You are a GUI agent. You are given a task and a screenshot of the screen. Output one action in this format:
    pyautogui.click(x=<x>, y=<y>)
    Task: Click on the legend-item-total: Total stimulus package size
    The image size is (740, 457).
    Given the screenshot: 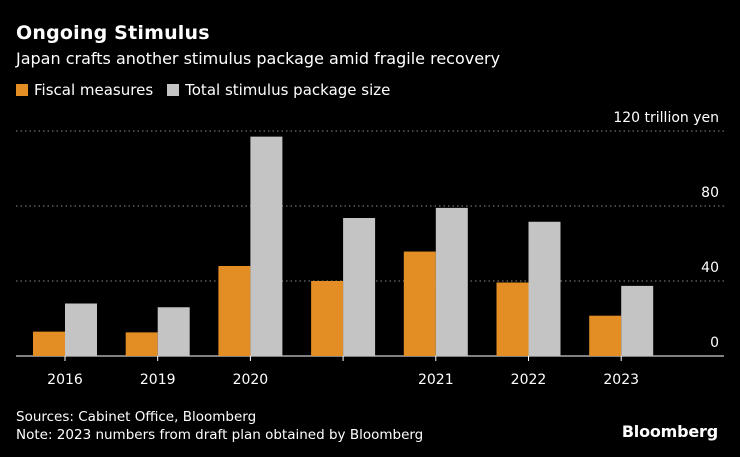 What is the action you would take?
    pyautogui.click(x=278, y=90)
    